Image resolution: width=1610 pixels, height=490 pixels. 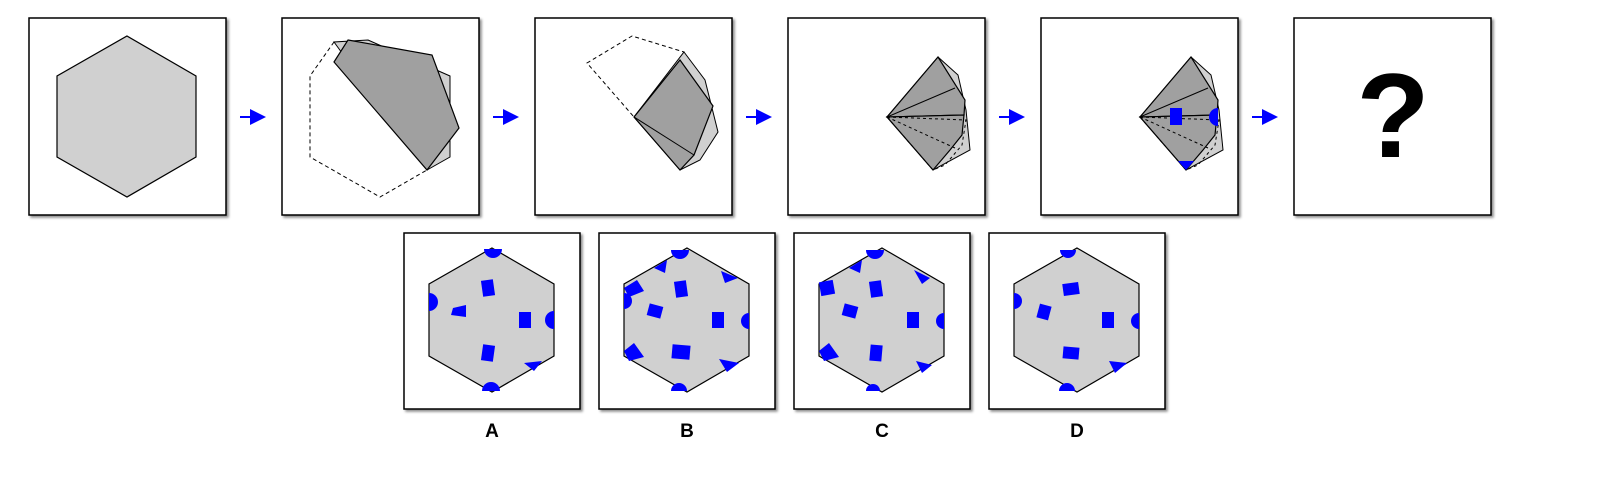 I want to click on option-label-a: A, so click(x=492, y=431).